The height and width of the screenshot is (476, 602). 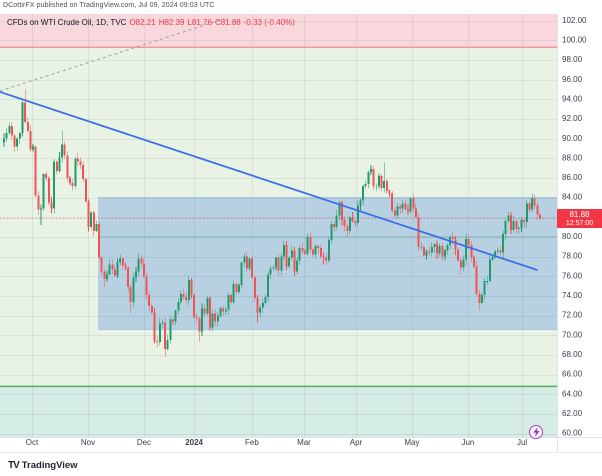 What do you see at coordinates (572, 59) in the screenshot?
I see `price-tick-label: 98.00` at bounding box center [572, 59].